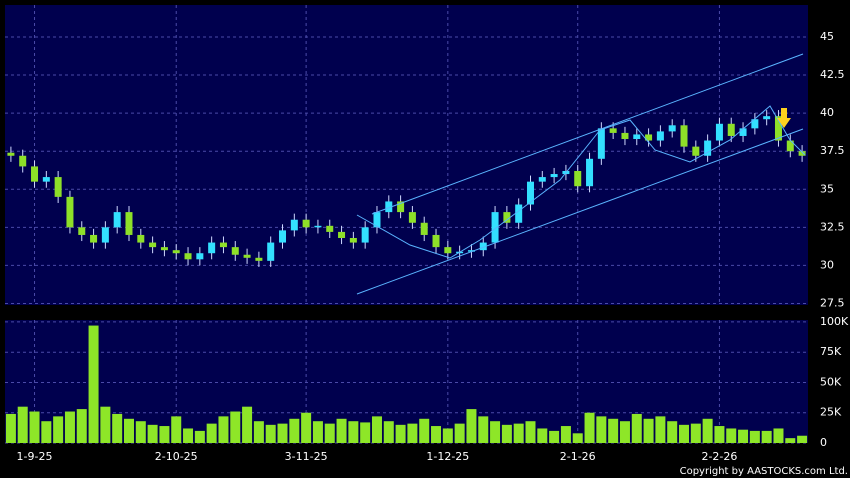  Describe the element at coordinates (306, 456) in the screenshot. I see `x-tick-label: 3-11-25` at that location.